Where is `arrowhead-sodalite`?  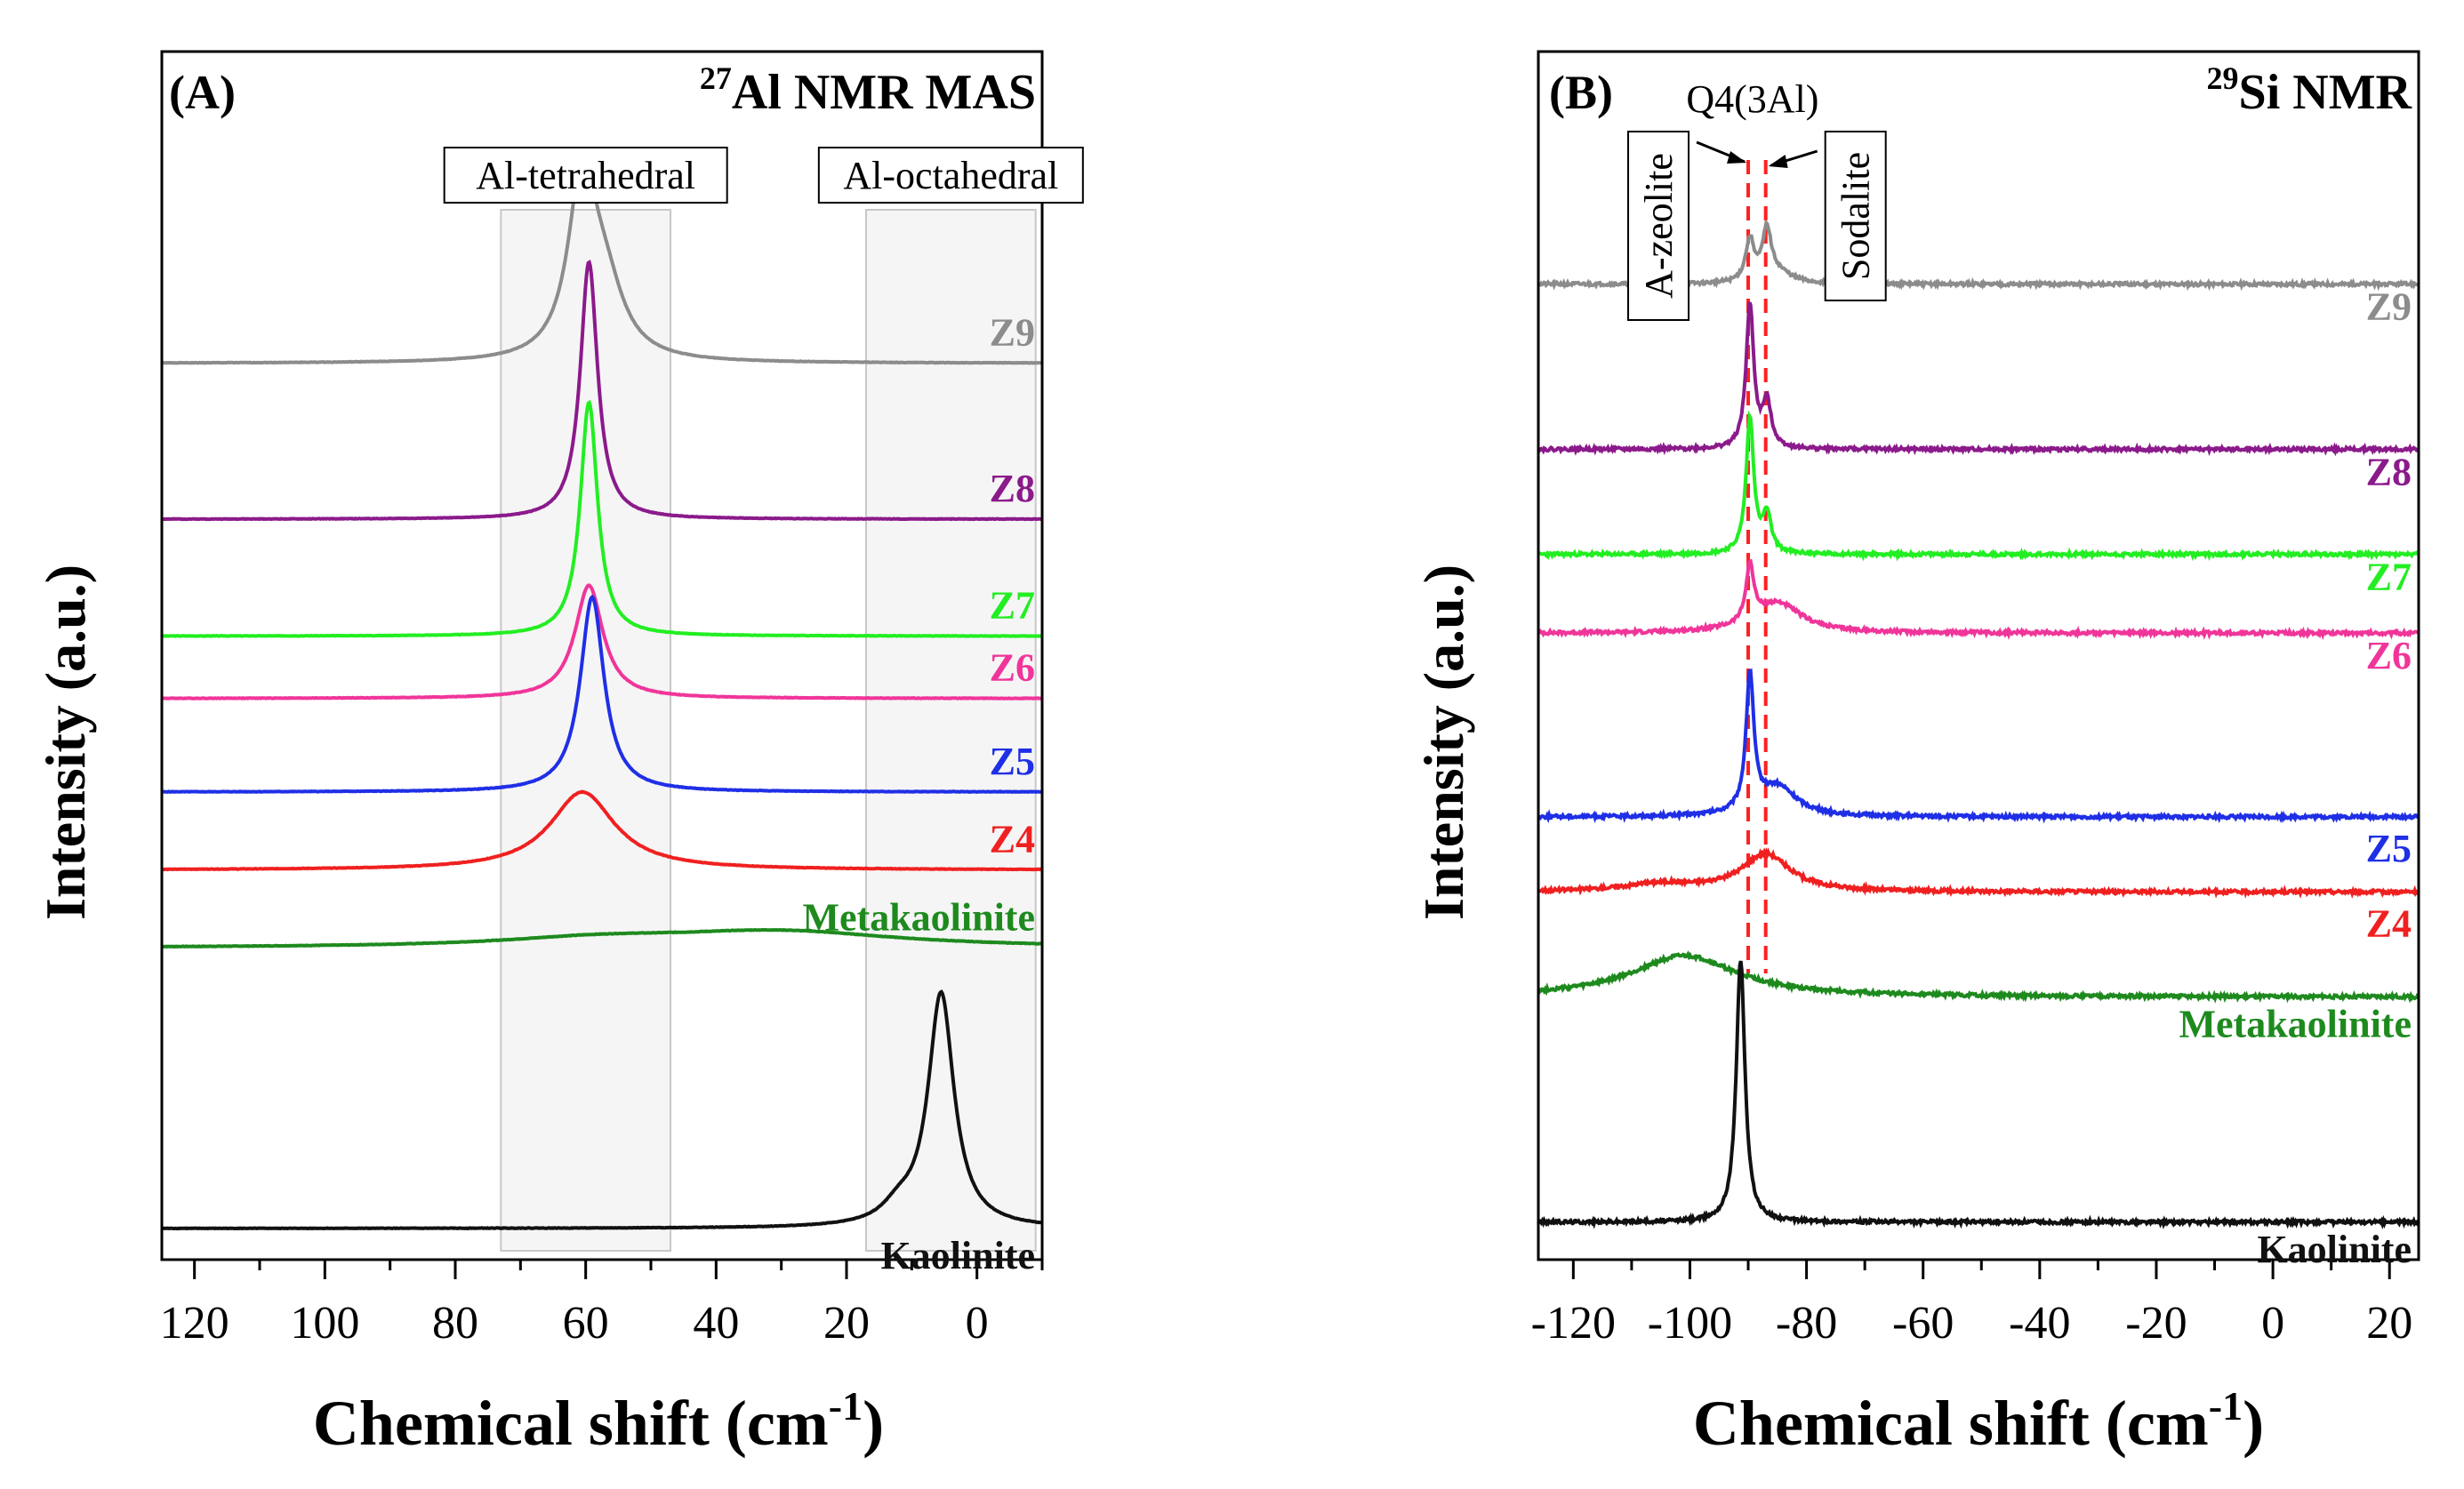 arrowhead-sodalite is located at coordinates (1778, 161).